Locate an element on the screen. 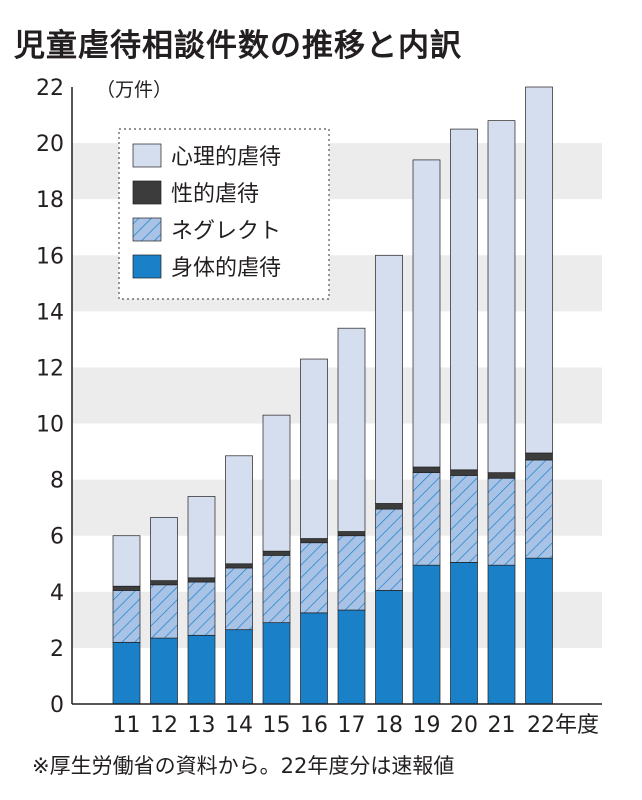 The width and height of the screenshot is (642, 800). y-axis-unit: （万件） is located at coordinates (134, 90).